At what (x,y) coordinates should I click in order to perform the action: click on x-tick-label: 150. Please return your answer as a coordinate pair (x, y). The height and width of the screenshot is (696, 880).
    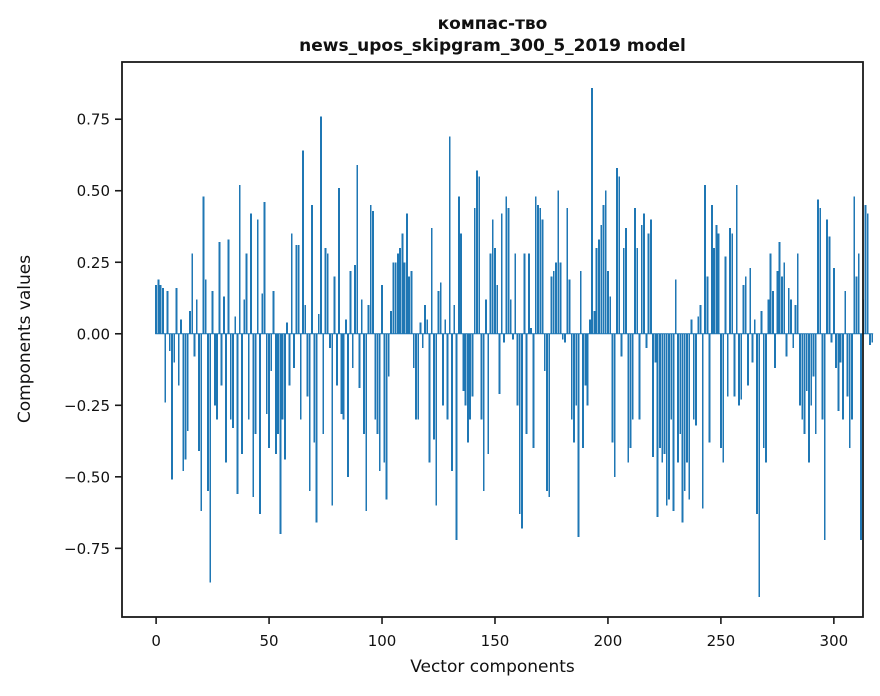
    Looking at the image, I should click on (495, 641).